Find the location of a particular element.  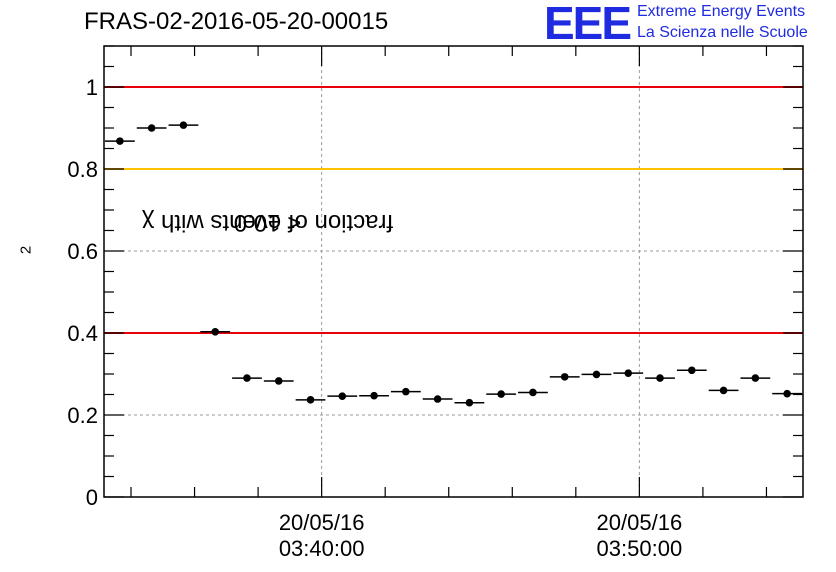

y-tick-label: 0.4 is located at coordinates (82, 333).